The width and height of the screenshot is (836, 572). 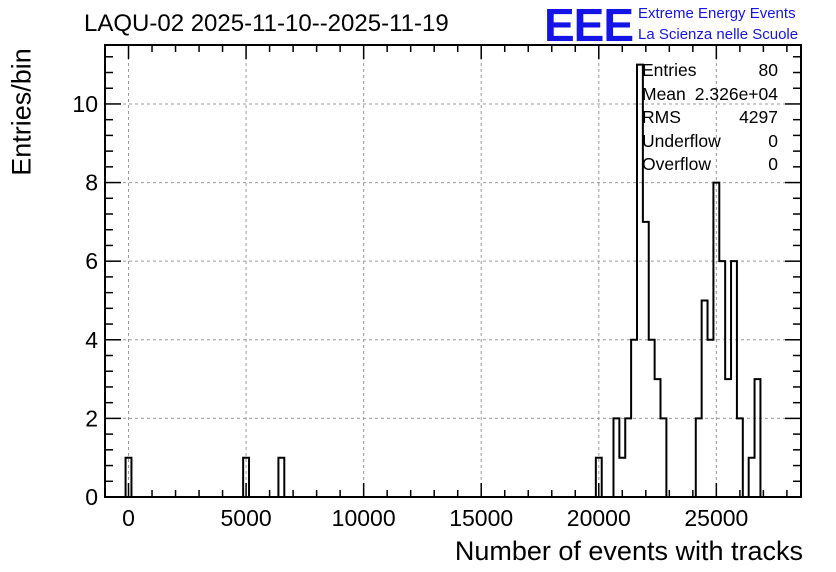 I want to click on stat-value: 80, so click(x=768, y=70).